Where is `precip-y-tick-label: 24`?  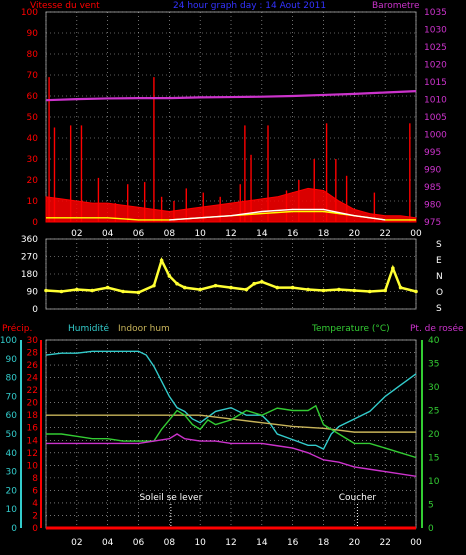 precip-y-tick-label: 24 is located at coordinates (33, 379).